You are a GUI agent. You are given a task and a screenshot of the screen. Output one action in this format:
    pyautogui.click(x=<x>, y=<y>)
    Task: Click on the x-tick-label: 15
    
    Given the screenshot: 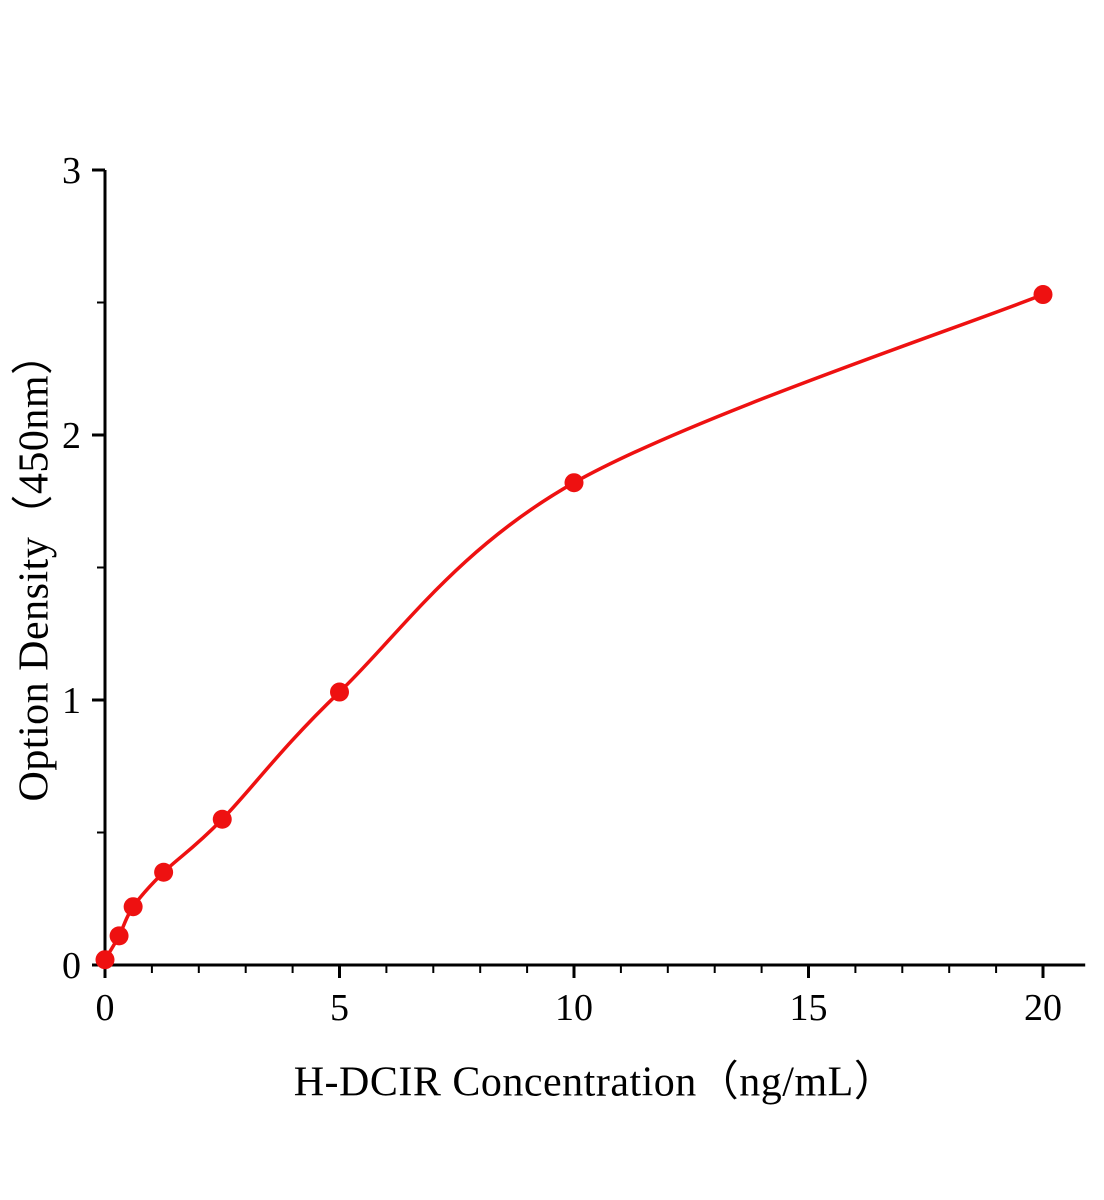 What is the action you would take?
    pyautogui.click(x=809, y=1008)
    